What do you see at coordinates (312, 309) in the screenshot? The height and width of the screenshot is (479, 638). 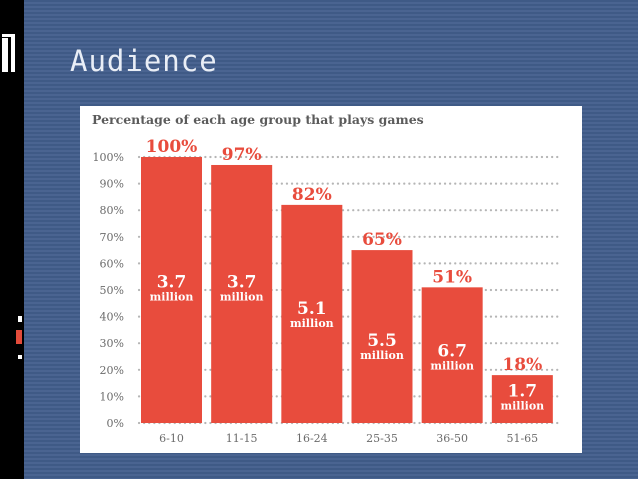 I see `bar-annotation-number: 5.1` at bounding box center [312, 309].